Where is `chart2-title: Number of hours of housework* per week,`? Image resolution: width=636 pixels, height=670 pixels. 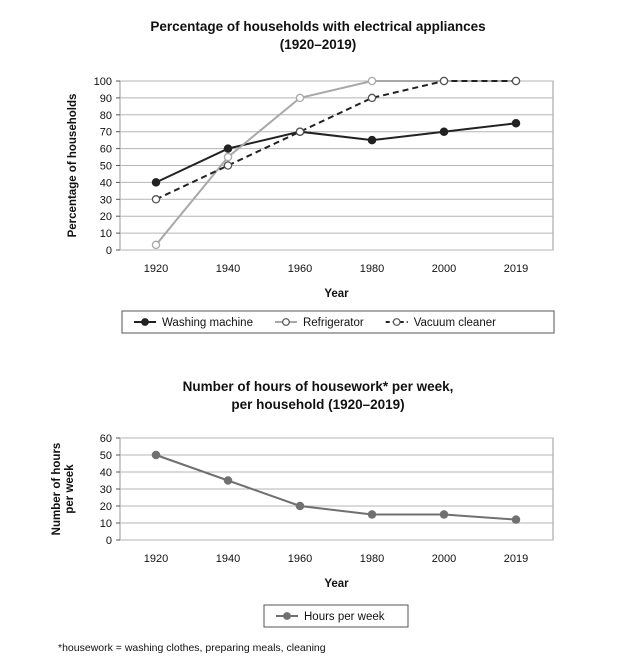 chart2-title: Number of hours of housework* per week, is located at coordinates (318, 386).